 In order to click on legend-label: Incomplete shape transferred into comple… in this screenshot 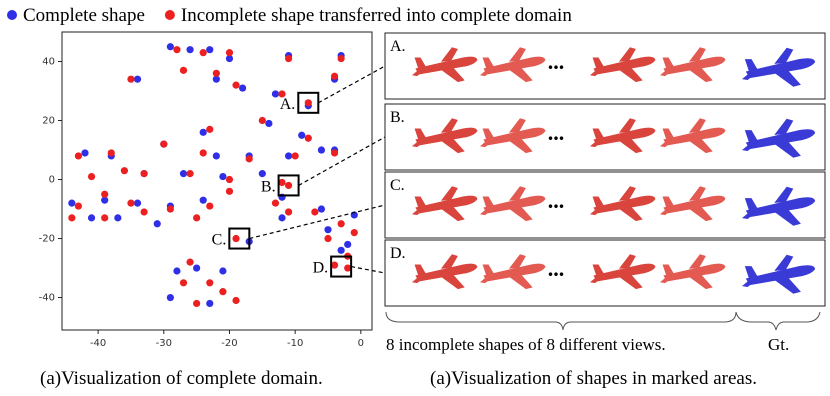, I will do `click(376, 15)`.